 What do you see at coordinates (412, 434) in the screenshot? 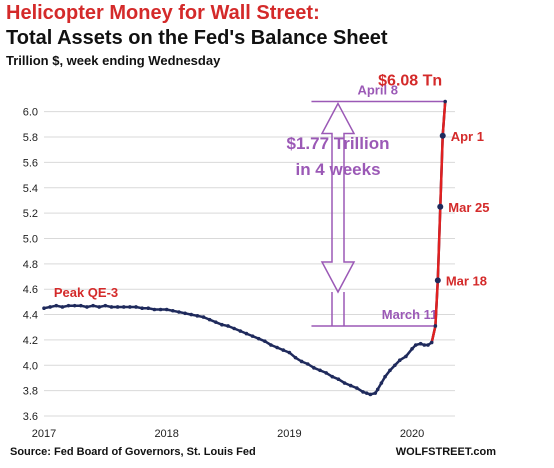
I see `x-tick-label: 2020` at bounding box center [412, 434].